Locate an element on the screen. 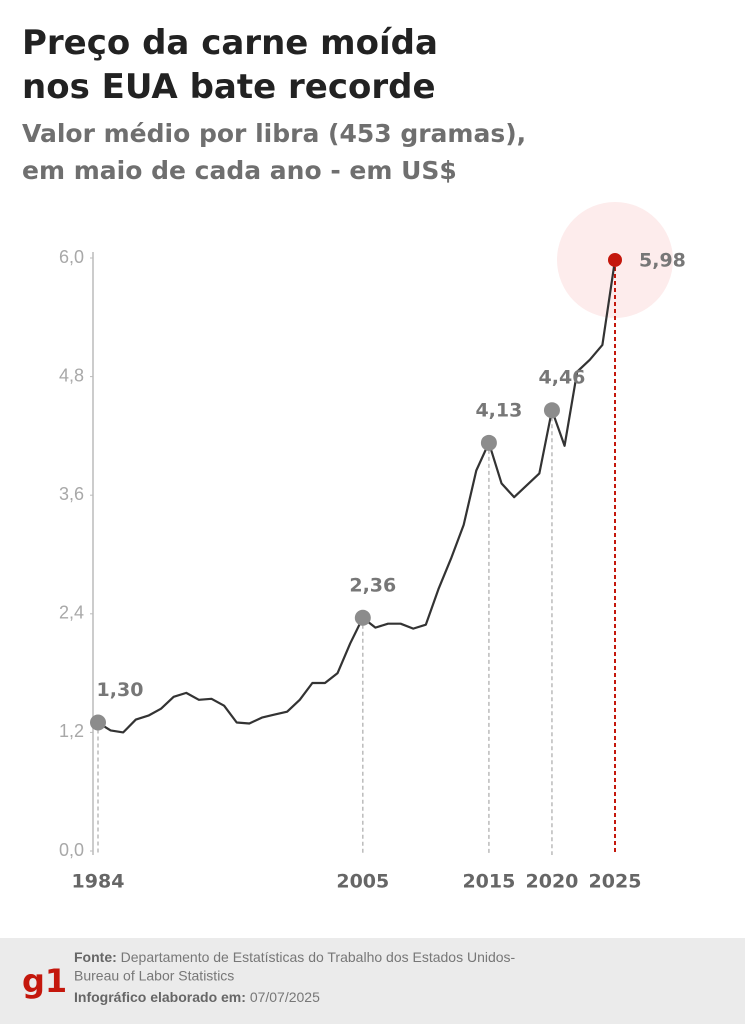  text-part: nos EUA bate recorde is located at coordinates (229, 87).